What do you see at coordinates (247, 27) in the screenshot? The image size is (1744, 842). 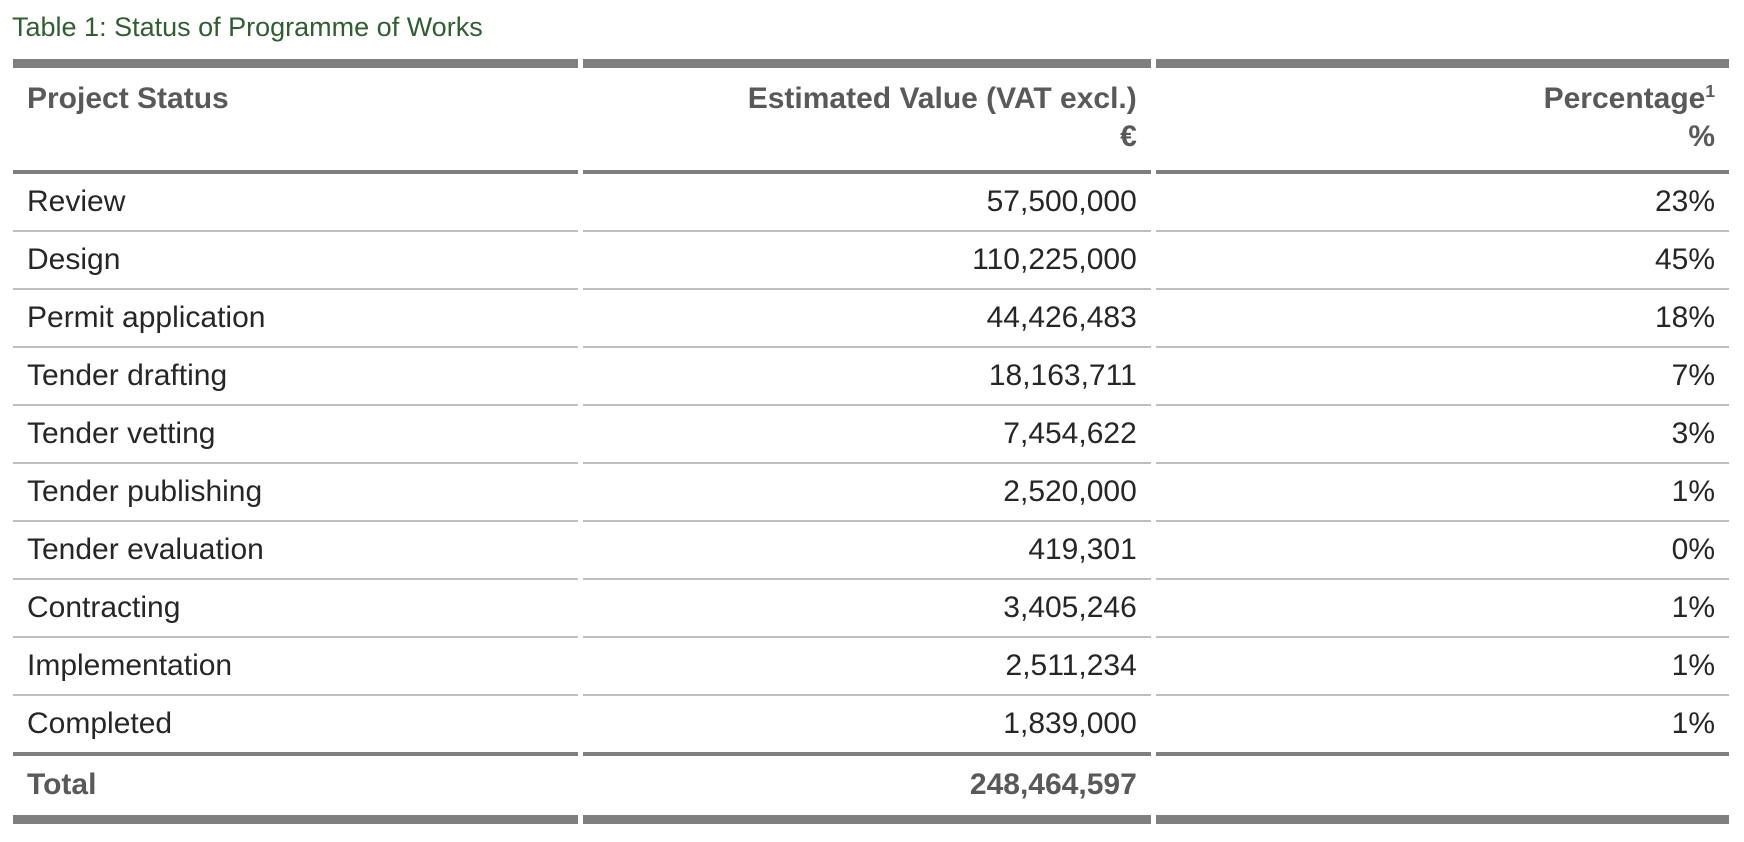 I see `table-caption: Table 1: Status of Programme of Works` at bounding box center [247, 27].